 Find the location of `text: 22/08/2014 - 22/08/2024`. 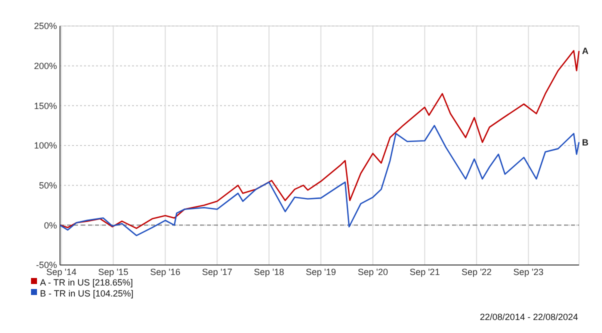

text: 22/08/2014 - 22/08/2024 is located at coordinates (529, 317).